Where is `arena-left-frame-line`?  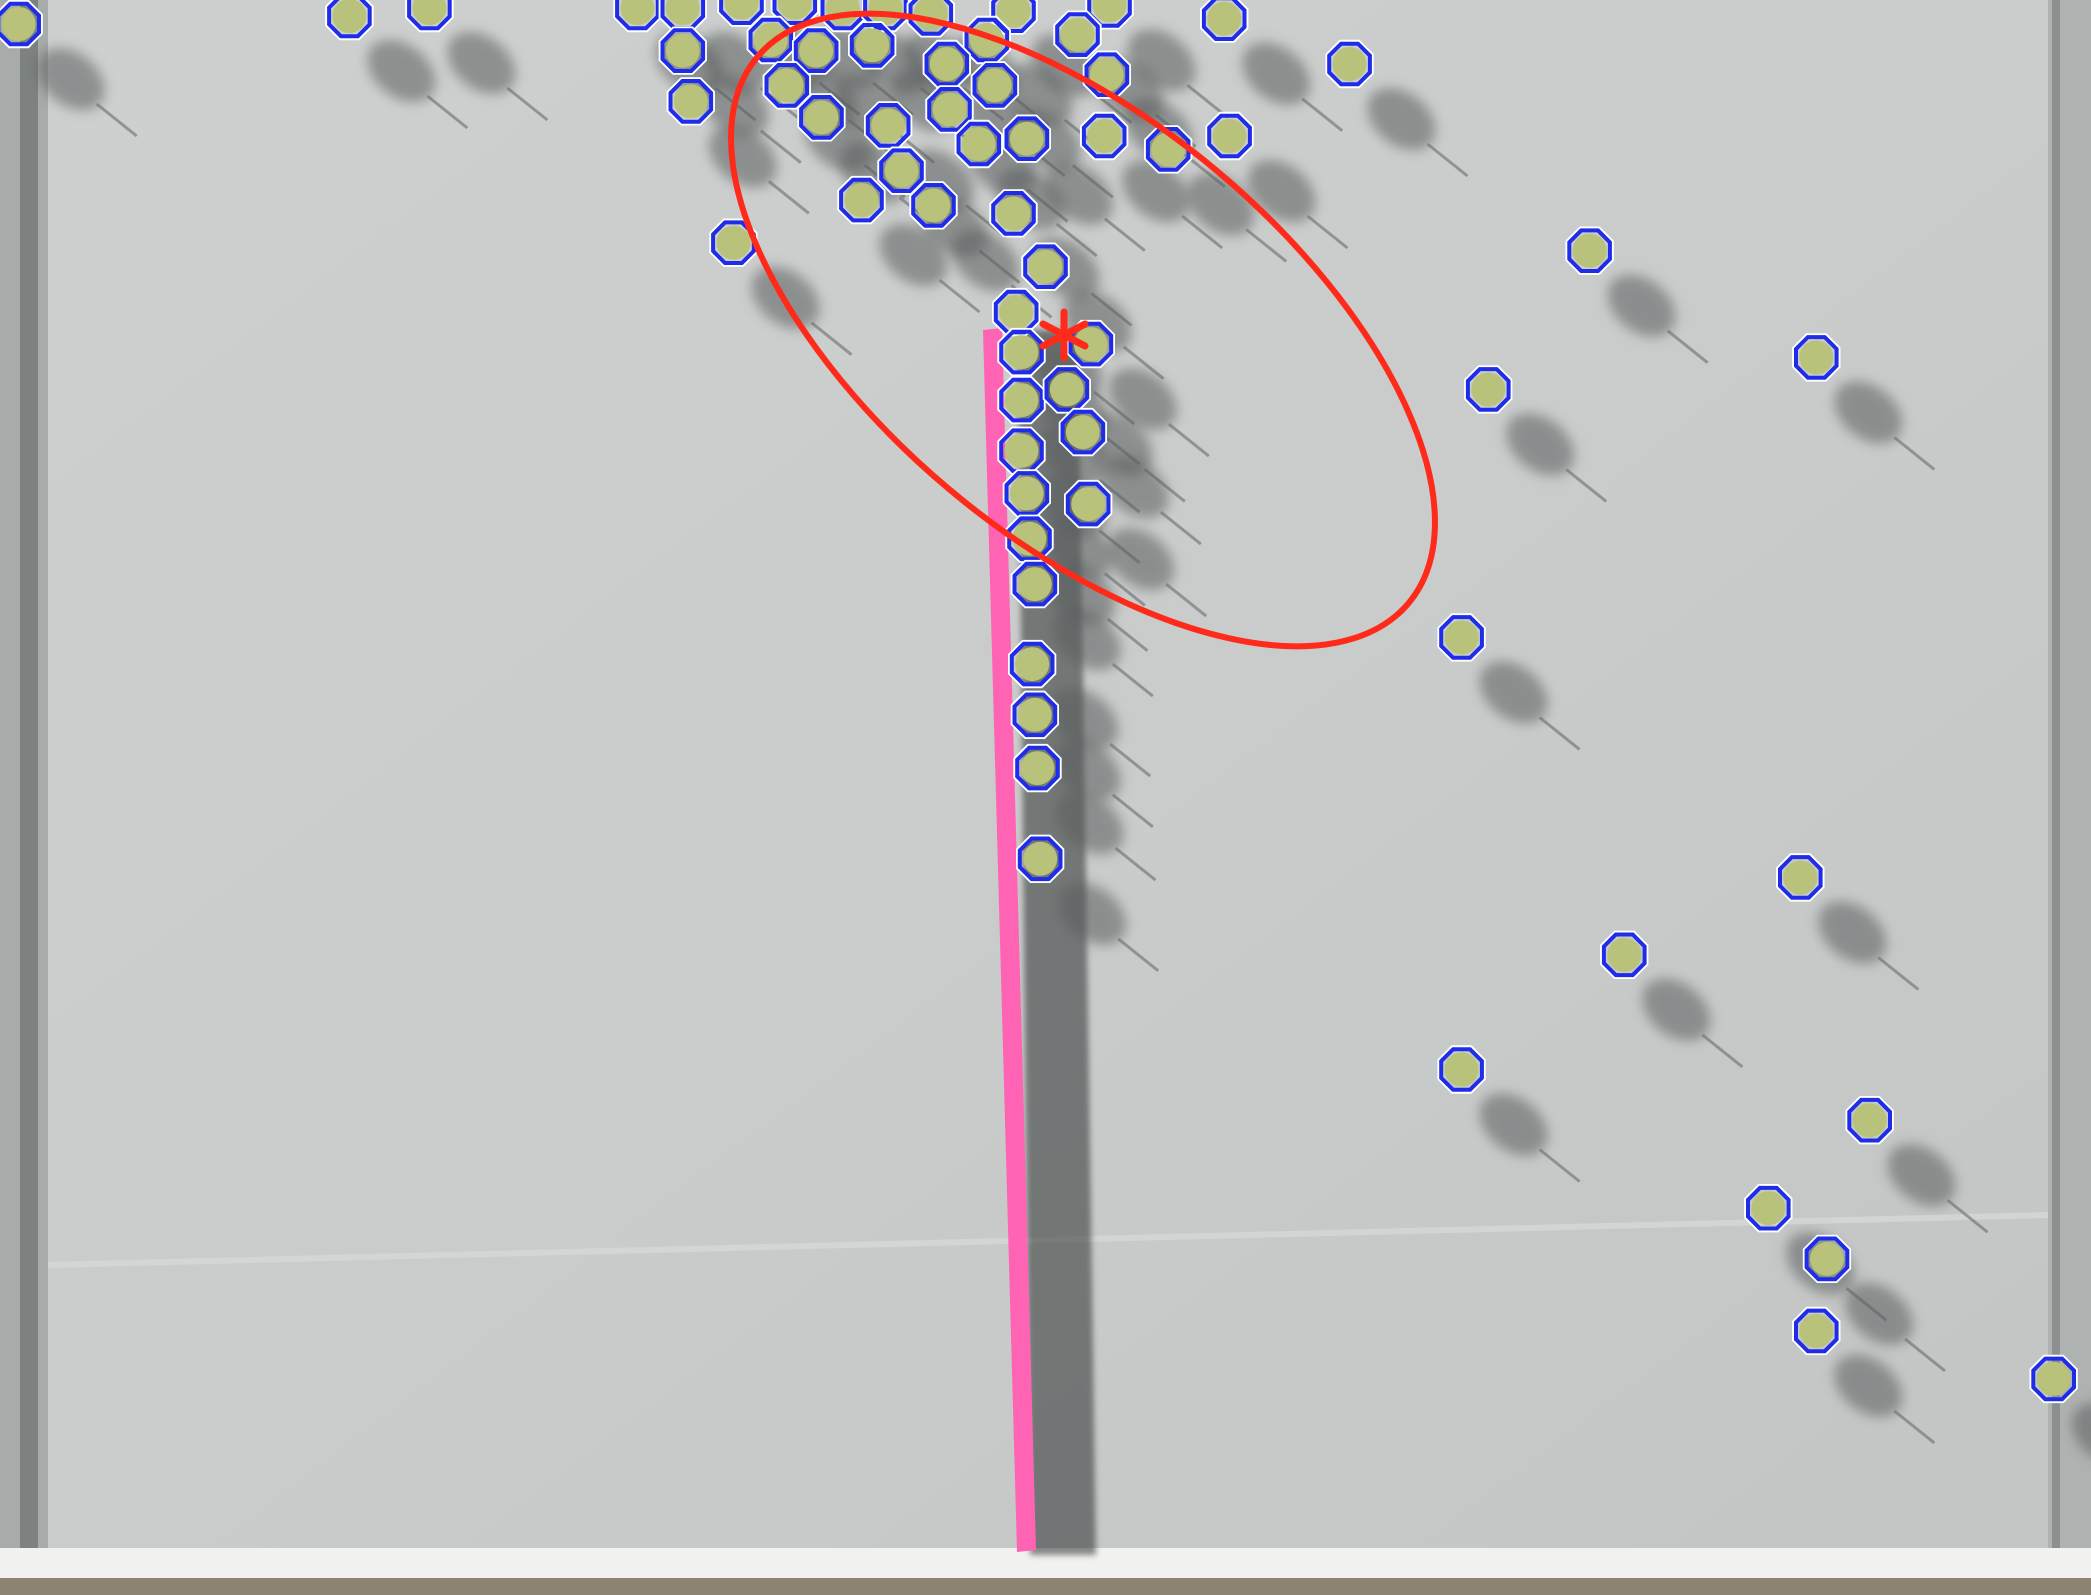 arena-left-frame-line is located at coordinates (29, 780).